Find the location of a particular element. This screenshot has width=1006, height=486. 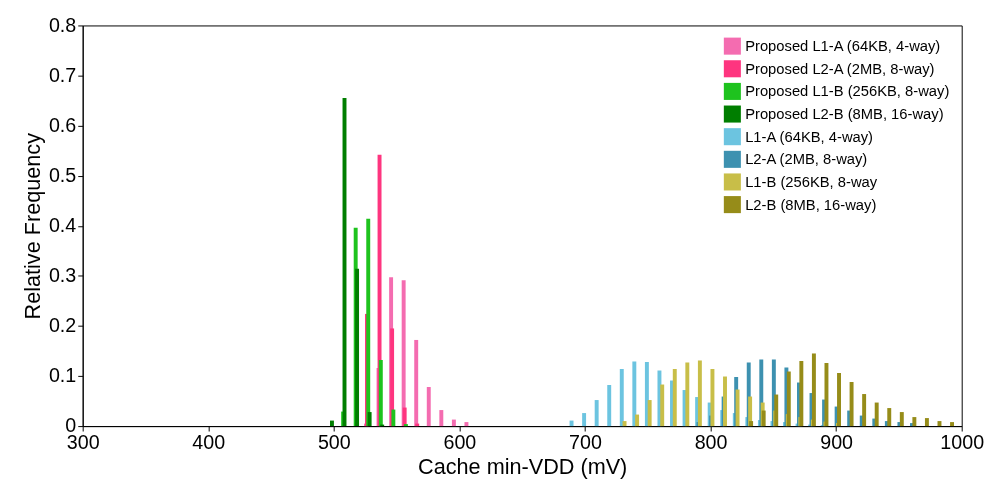

y-tick-label: 0.4 is located at coordinates (62, 225).